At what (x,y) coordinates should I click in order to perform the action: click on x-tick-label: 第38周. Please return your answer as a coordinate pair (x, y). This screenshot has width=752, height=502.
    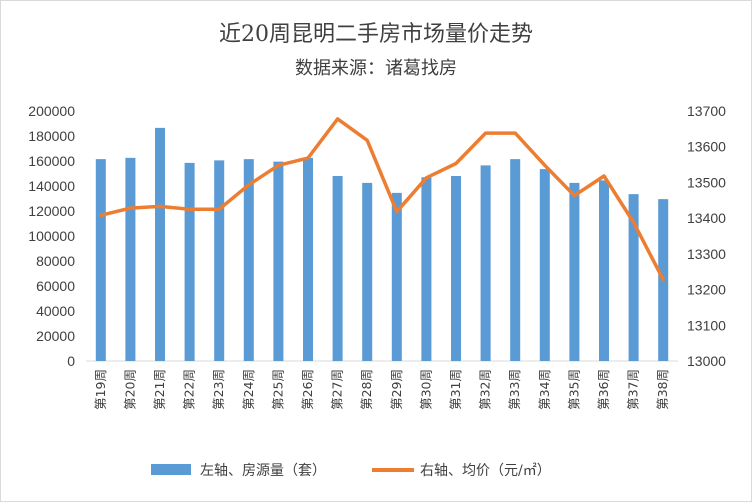
    Looking at the image, I should click on (662, 389).